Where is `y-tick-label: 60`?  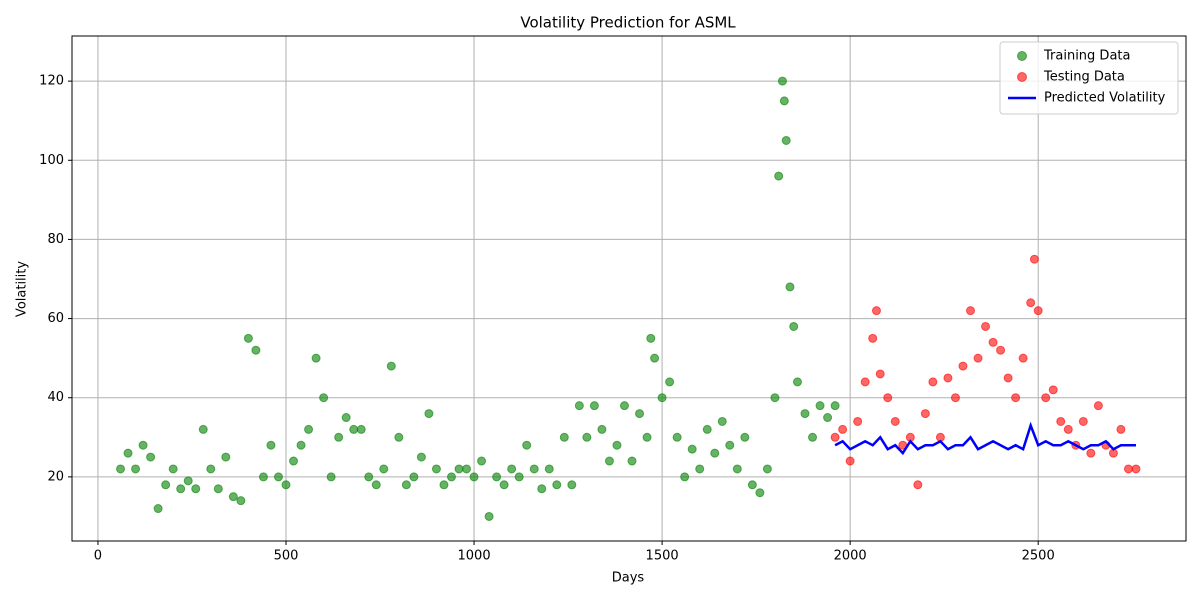
y-tick-label: 60 is located at coordinates (55, 318).